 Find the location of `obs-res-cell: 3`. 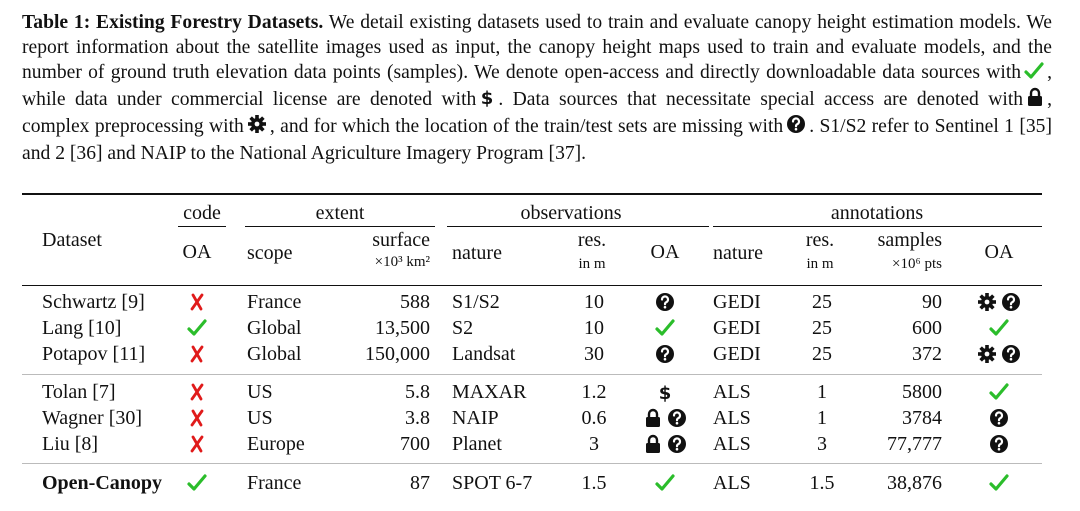

obs-res-cell: 3 is located at coordinates (594, 444).